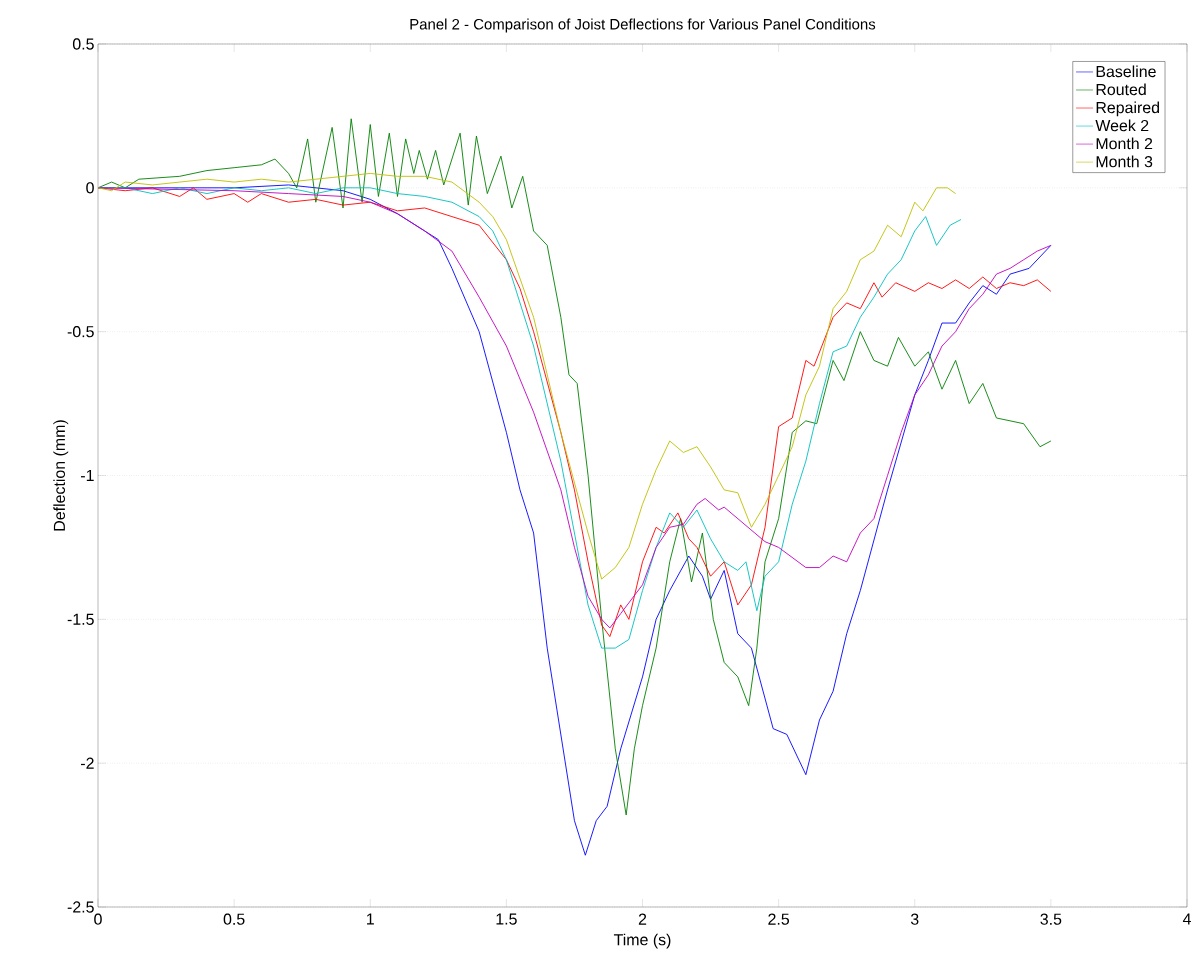 The width and height of the screenshot is (1196, 971). I want to click on legend-label: Week 2, so click(1122, 125).